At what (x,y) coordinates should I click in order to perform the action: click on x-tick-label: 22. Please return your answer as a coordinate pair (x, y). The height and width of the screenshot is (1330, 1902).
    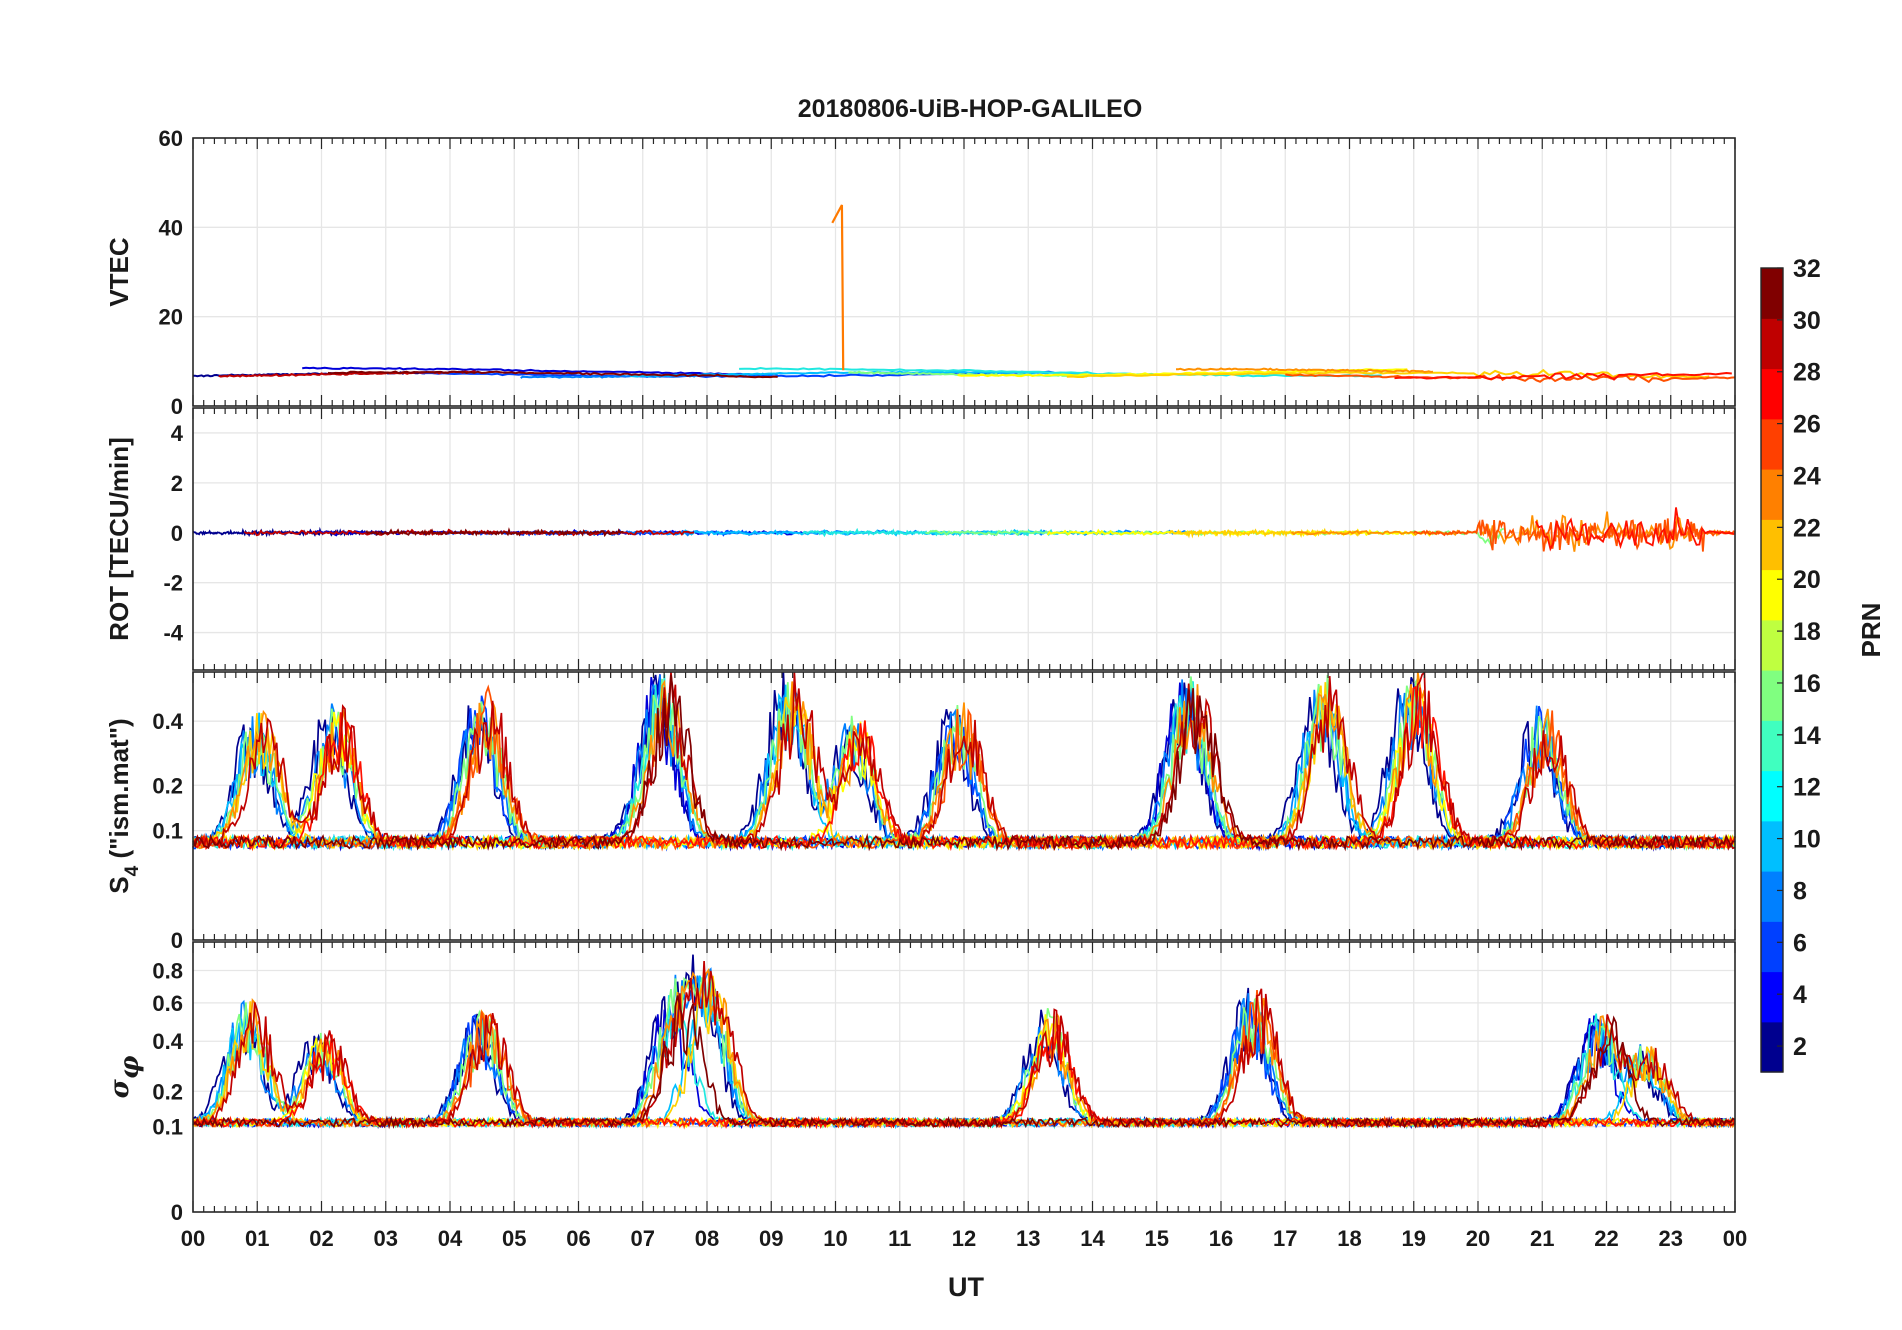
    Looking at the image, I should click on (1606, 1238).